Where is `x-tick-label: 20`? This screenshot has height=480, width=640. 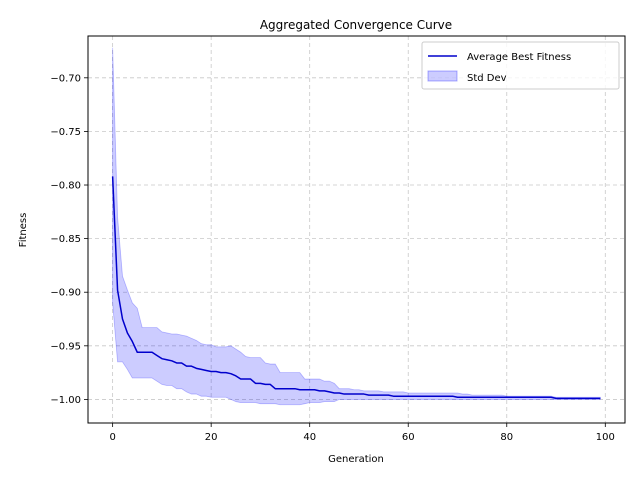
x-tick-label: 20 is located at coordinates (211, 437).